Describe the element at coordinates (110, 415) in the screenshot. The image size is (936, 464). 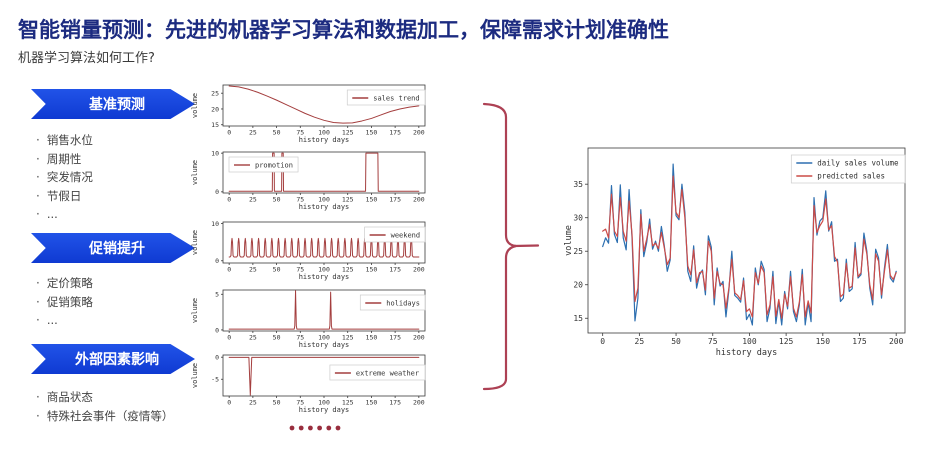
I see `bullet-text: 特殊社会事件（疫情等）` at that location.